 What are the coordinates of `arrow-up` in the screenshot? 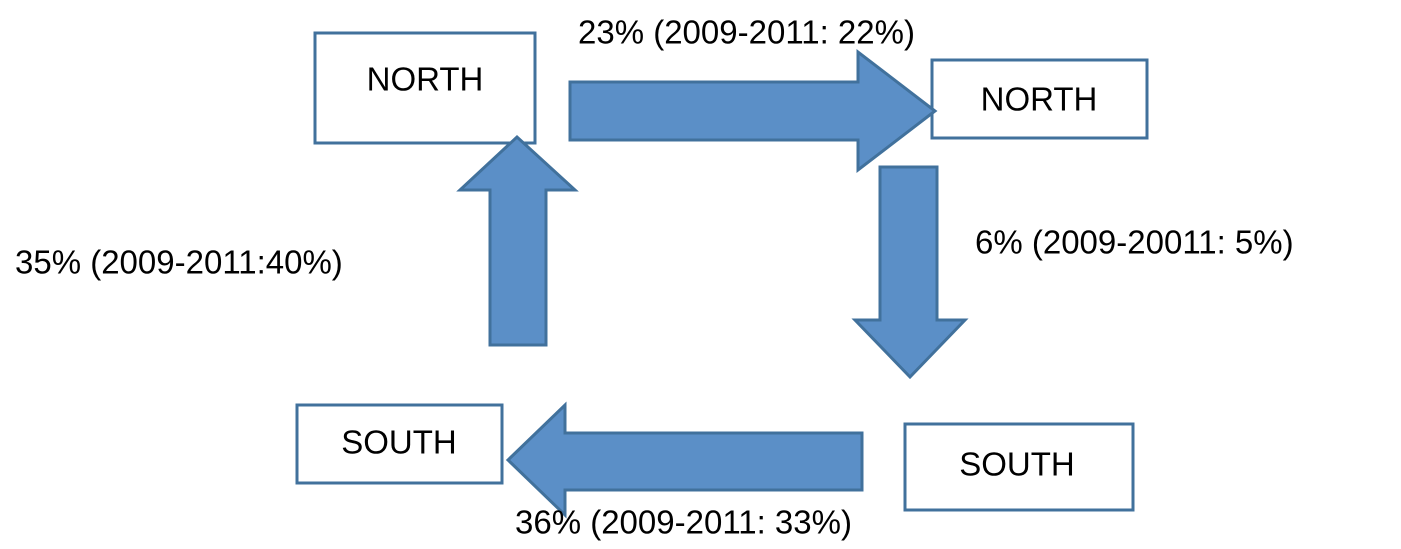 It's located at (517, 240).